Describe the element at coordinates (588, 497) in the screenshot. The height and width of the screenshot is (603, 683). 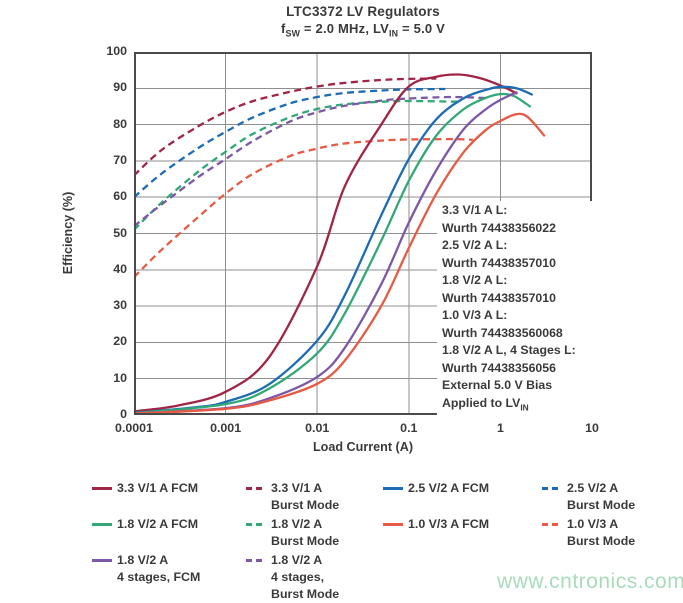
I see `legend-item: 2.5 V/2 A Burst Mode` at that location.